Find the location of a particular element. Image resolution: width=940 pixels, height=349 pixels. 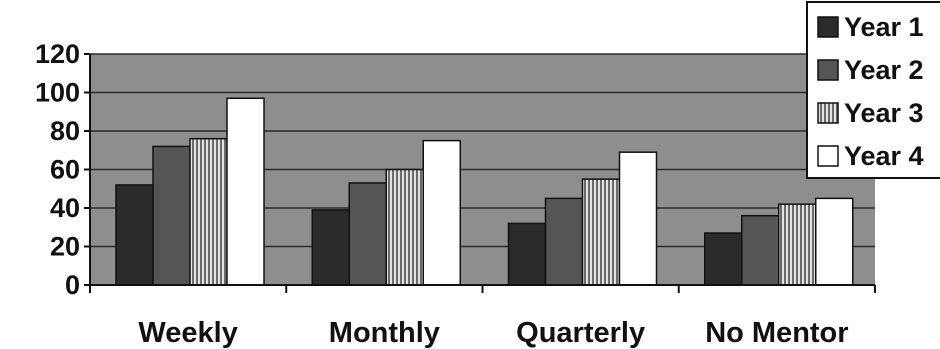

bar-year-3-no-mentor is located at coordinates (797, 244).